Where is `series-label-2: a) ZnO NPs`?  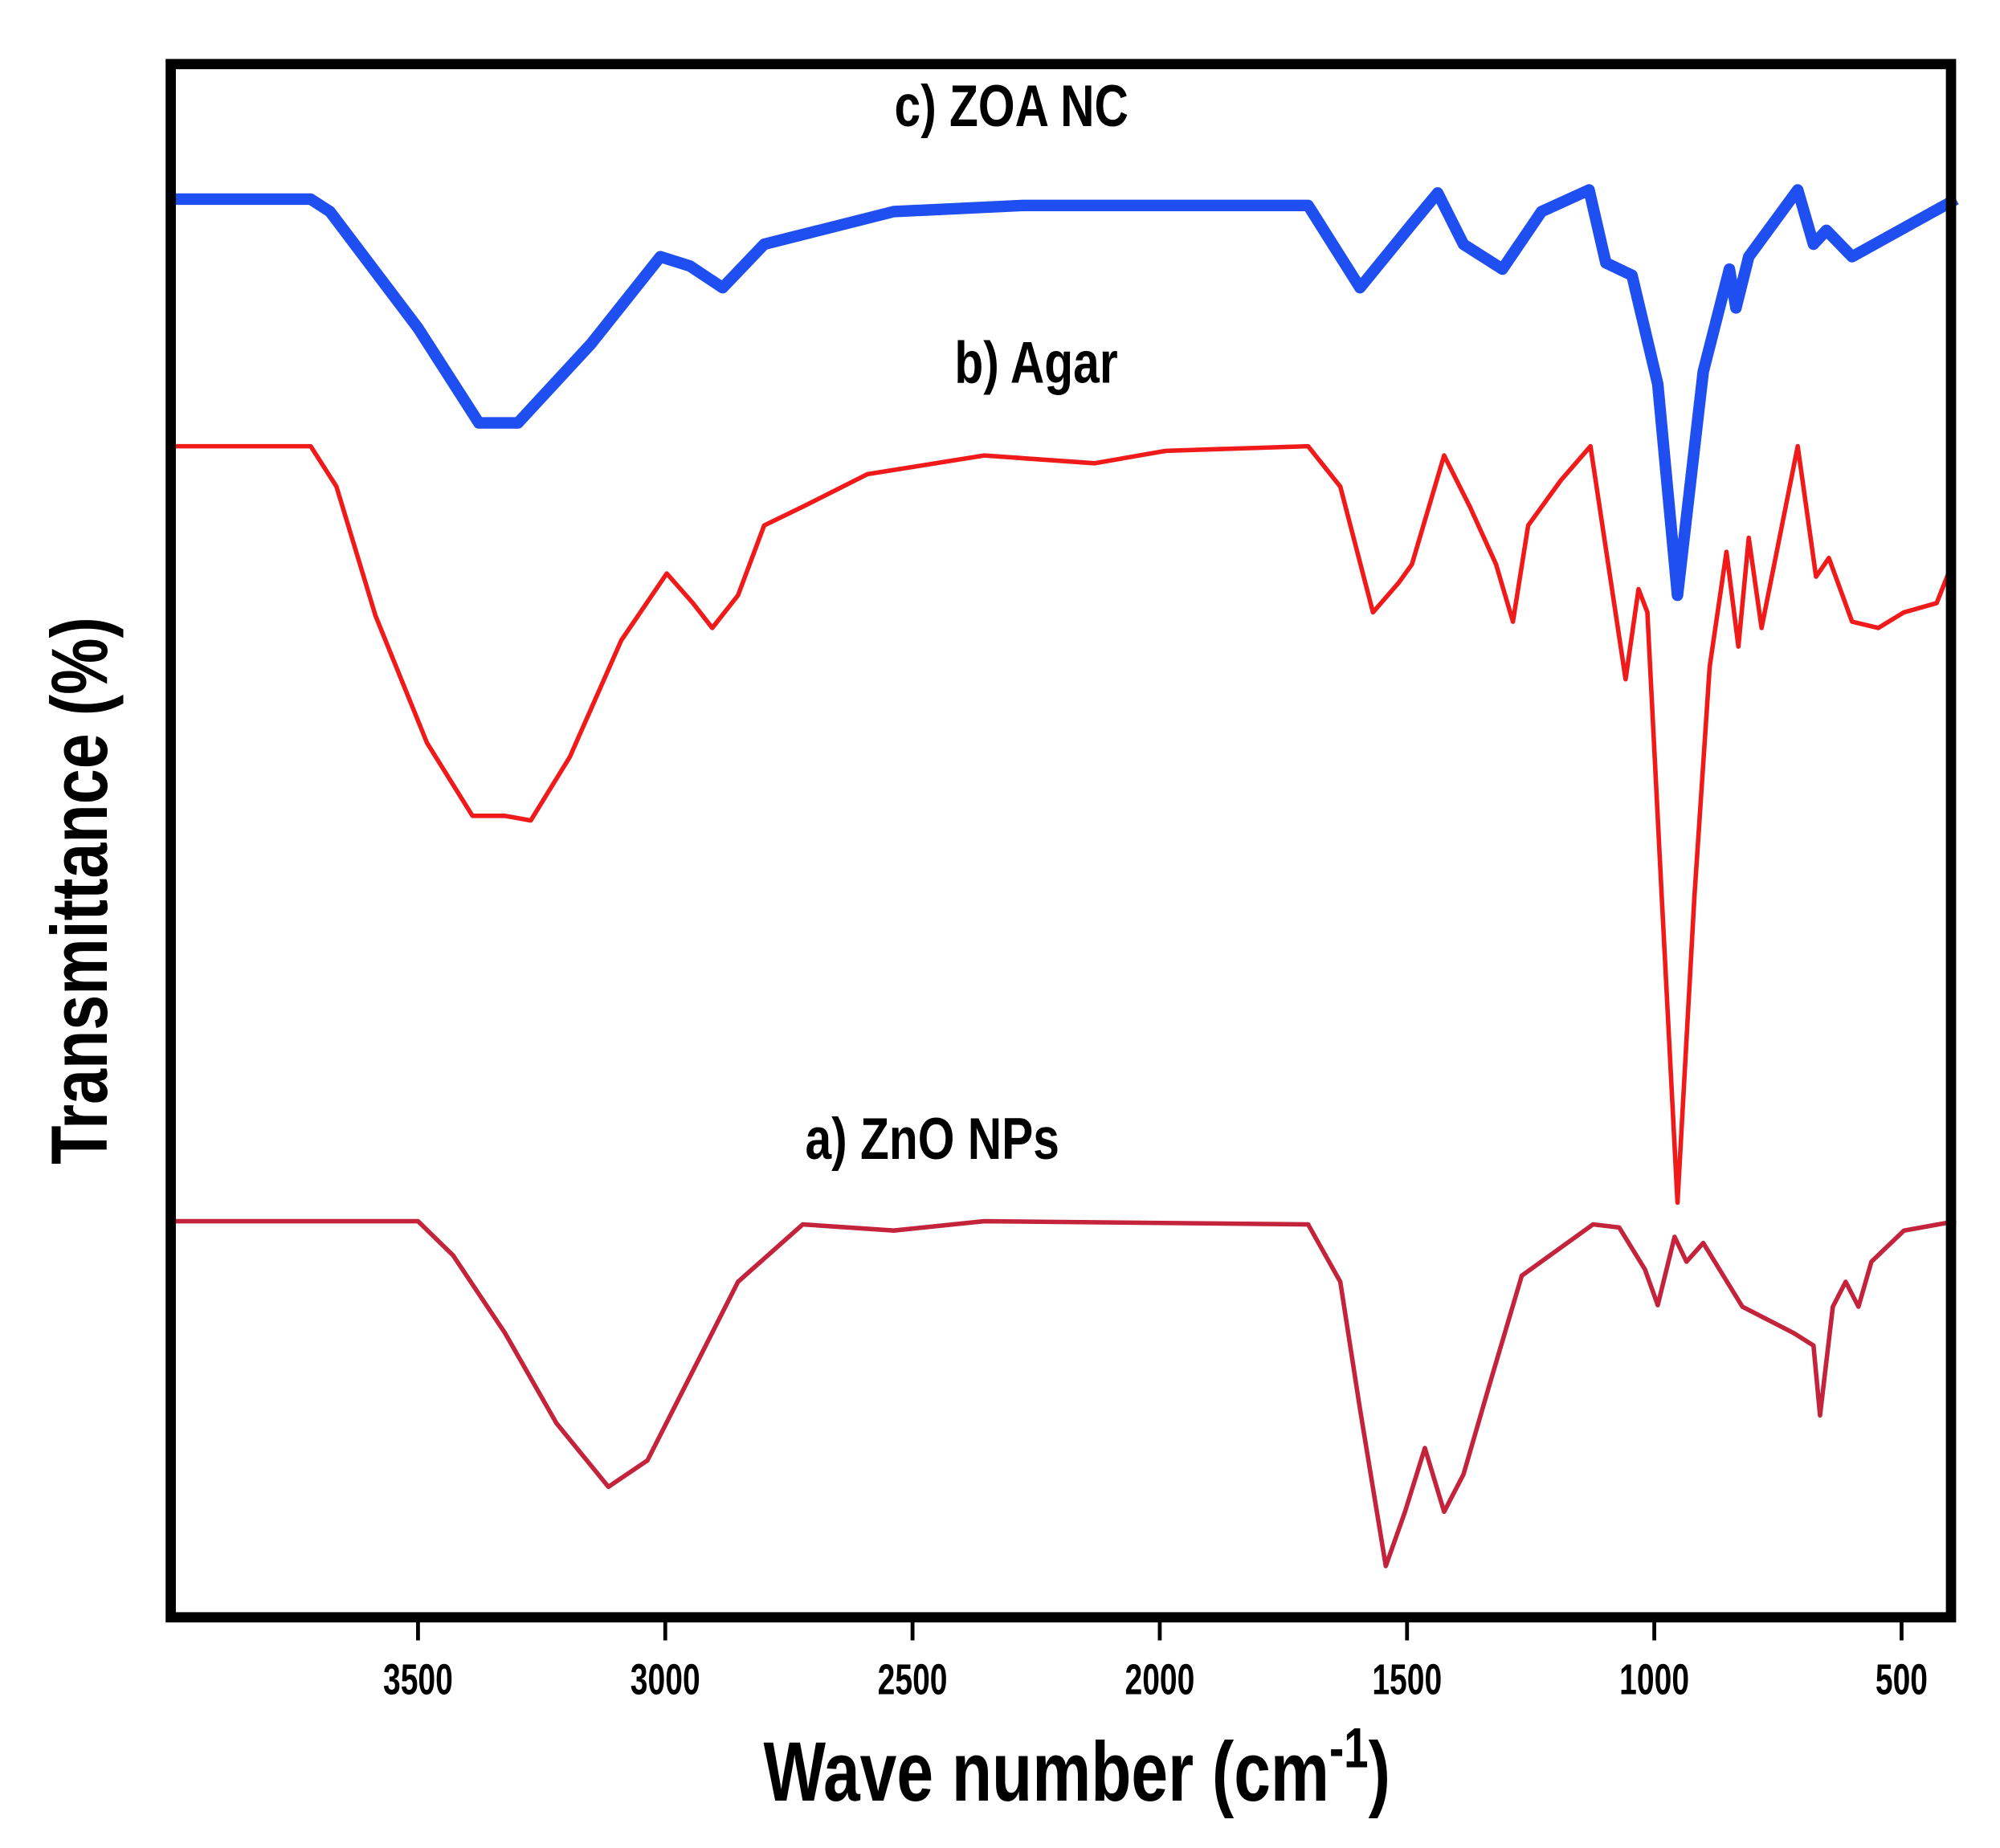 series-label-2: a) ZnO NPs is located at coordinates (933, 1140).